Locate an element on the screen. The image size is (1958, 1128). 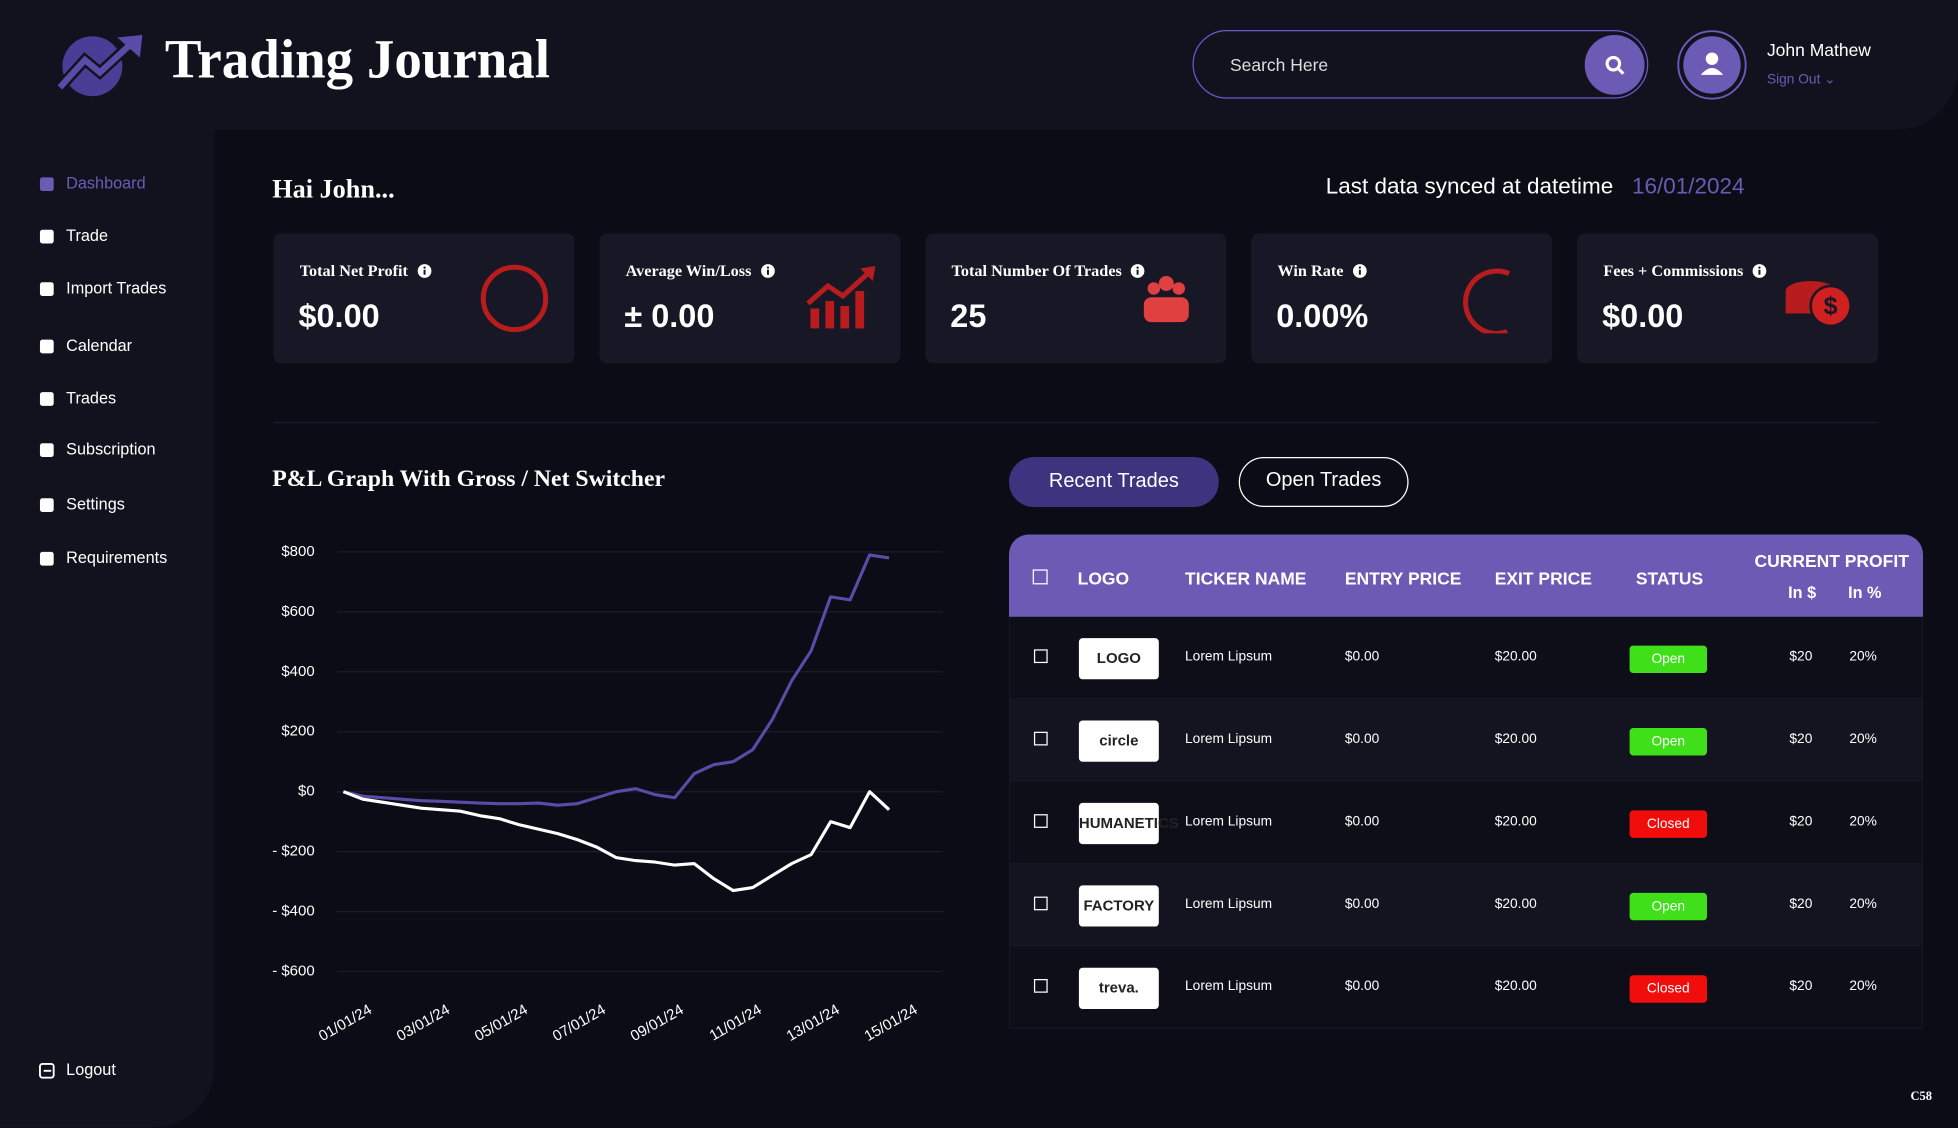
x-tick-label: 05/01/24 is located at coordinates (501, 1023).